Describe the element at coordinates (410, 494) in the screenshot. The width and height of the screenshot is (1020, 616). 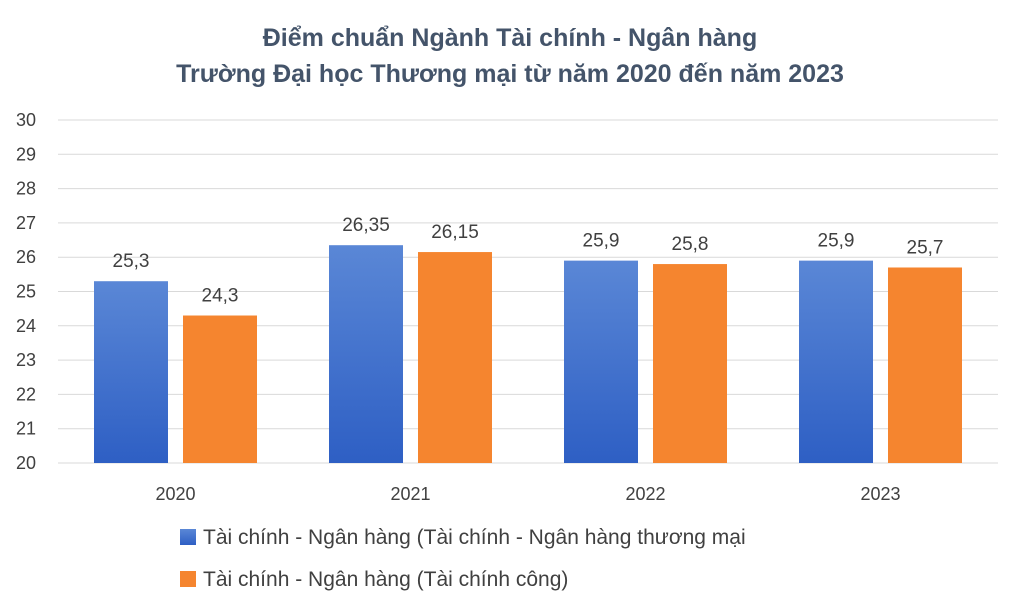
I see `x-tick-label: 2021` at that location.